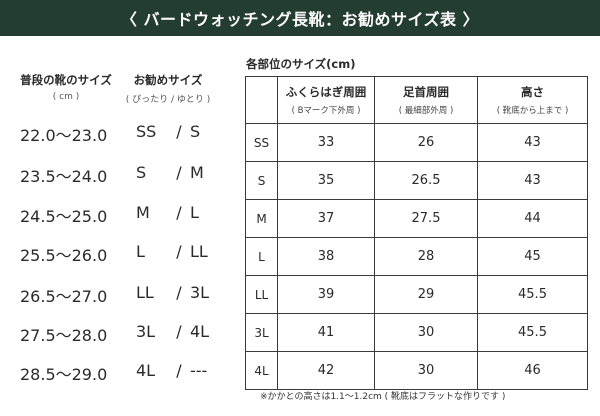 This screenshot has height=416, width=600. I want to click on list-item: 24.5〜25.0 M / L, so click(115, 218).